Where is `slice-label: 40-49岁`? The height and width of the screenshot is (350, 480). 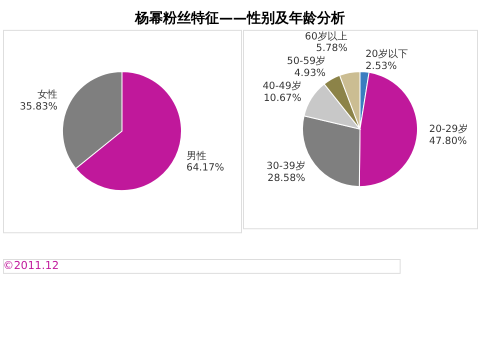 slice-label: 40-49岁 is located at coordinates (282, 86).